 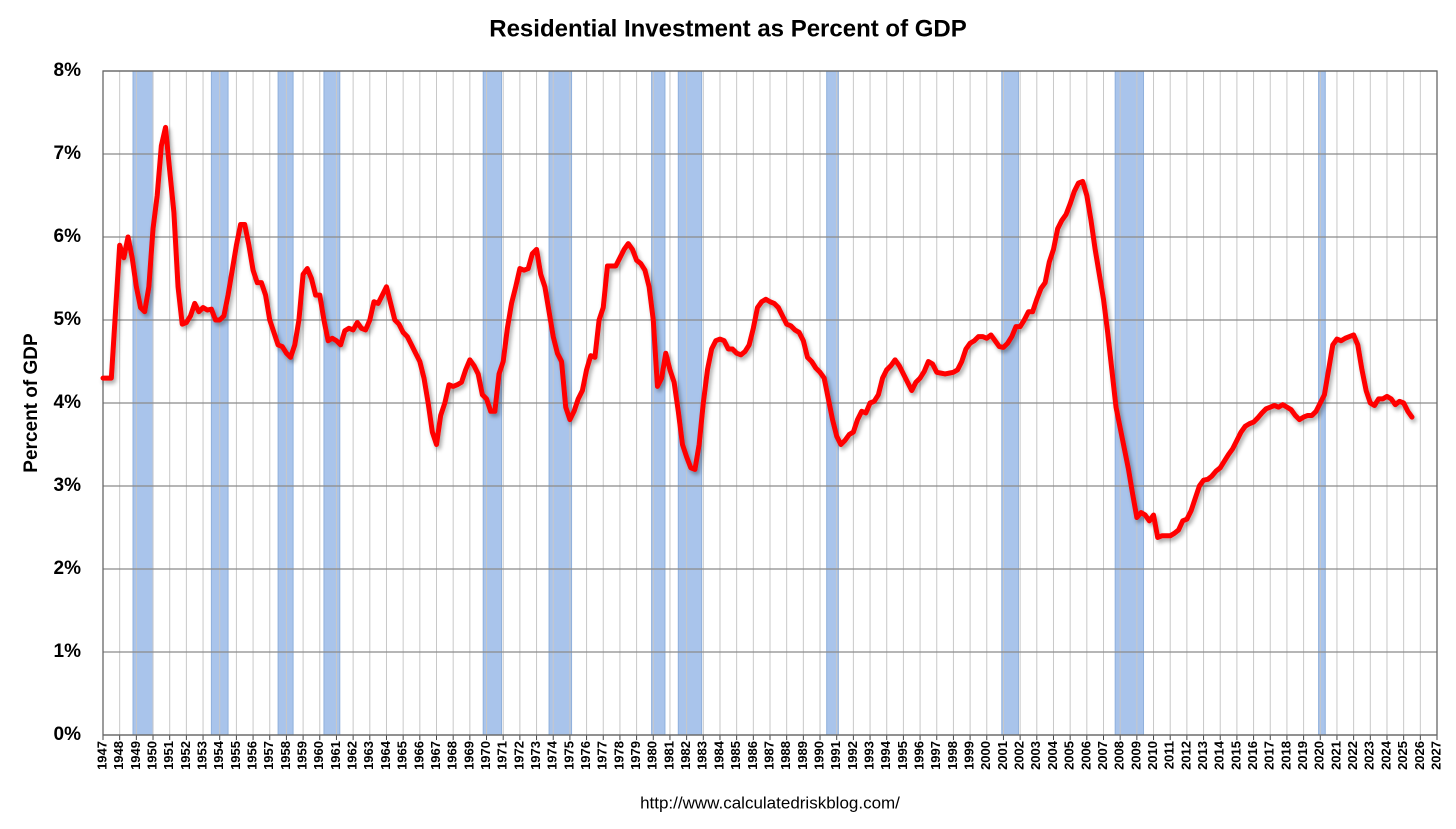 What do you see at coordinates (468, 755) in the screenshot?
I see `x-tick-label: 1969` at bounding box center [468, 755].